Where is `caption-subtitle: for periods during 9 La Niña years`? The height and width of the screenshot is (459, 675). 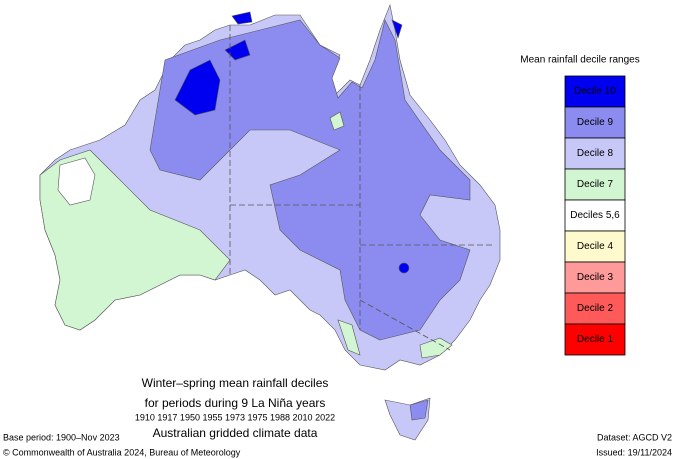
caption-subtitle: for periods during 9 La Niña years is located at coordinates (235, 403).